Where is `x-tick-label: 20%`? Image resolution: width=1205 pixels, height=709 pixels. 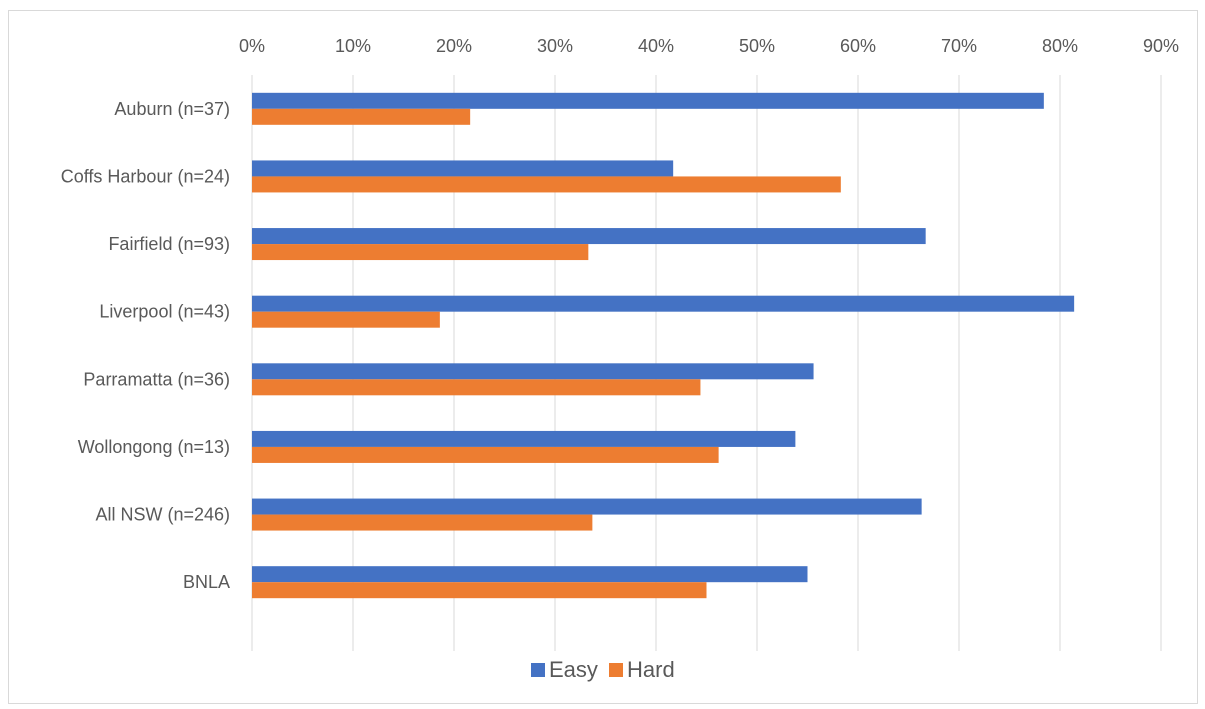 x-tick-label: 20% is located at coordinates (454, 46).